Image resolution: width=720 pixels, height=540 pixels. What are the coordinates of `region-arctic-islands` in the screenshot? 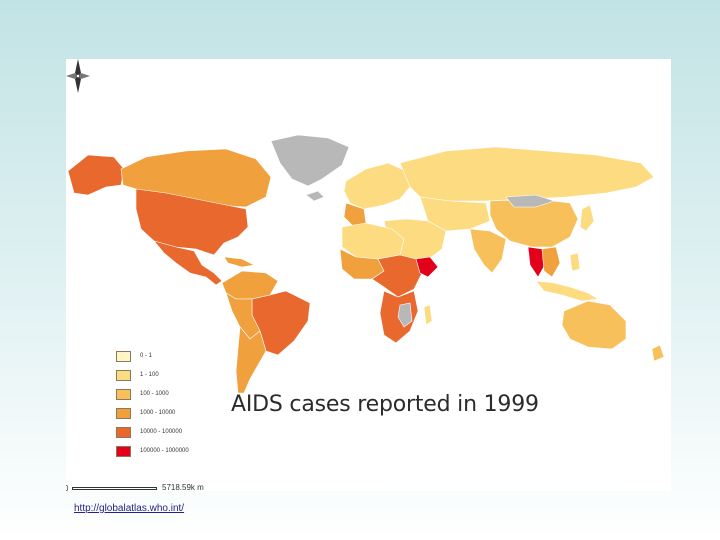 It's located at (315, 196).